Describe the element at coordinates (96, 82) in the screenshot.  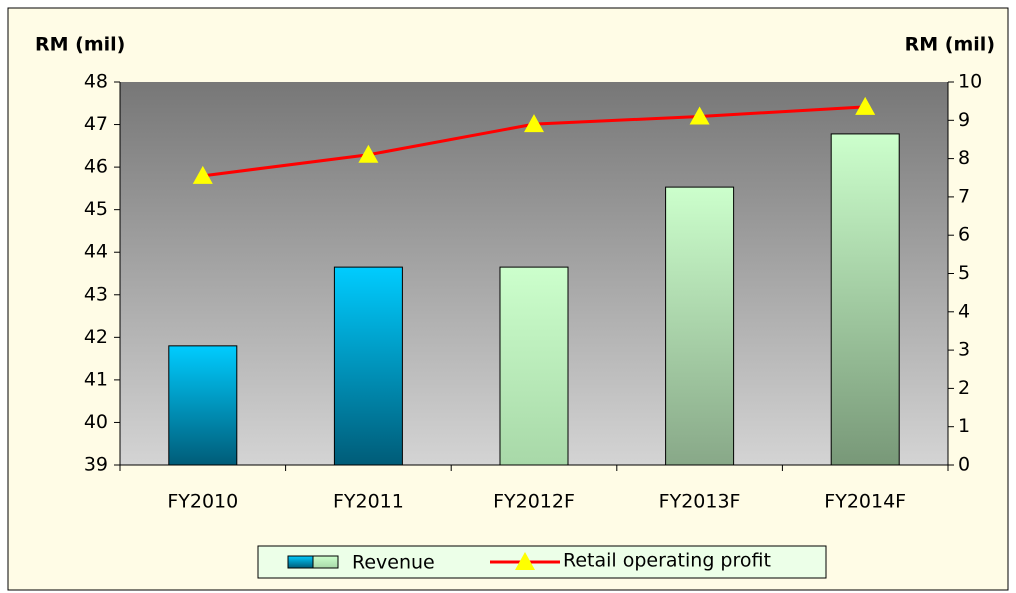
I see `y-tick-label: 48` at that location.